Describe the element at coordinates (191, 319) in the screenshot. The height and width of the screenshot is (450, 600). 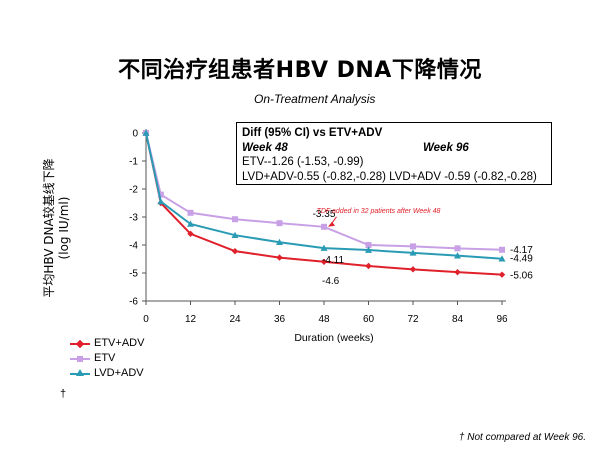
I see `x-tick-label: 12` at that location.